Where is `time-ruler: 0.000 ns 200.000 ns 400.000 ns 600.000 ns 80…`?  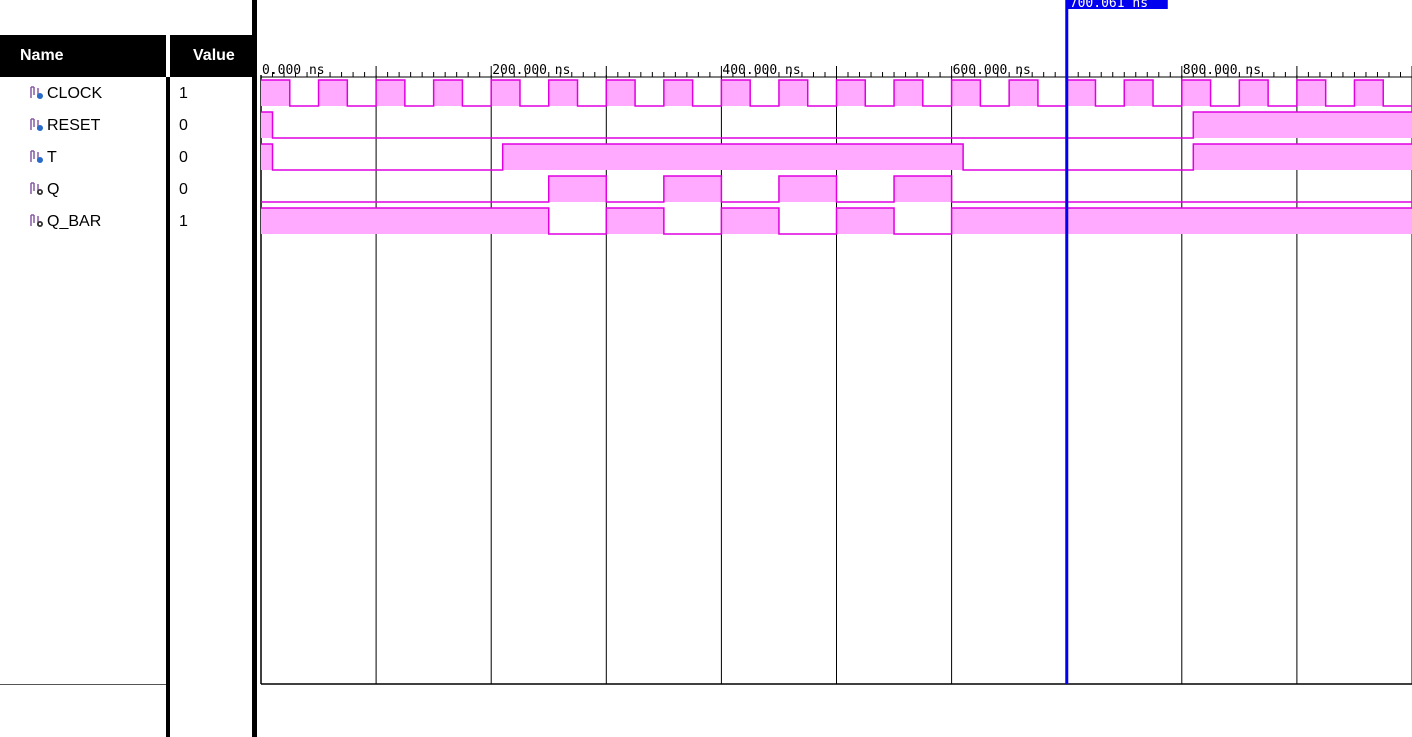 time-ruler: 0.000 ns 200.000 ns 400.000 ns 600.000 ns 80… is located at coordinates (836, 70).